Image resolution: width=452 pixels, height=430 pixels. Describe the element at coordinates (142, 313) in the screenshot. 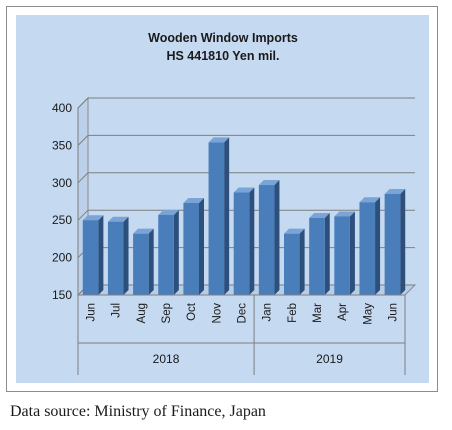

I see `x-category-label: Aug` at that location.